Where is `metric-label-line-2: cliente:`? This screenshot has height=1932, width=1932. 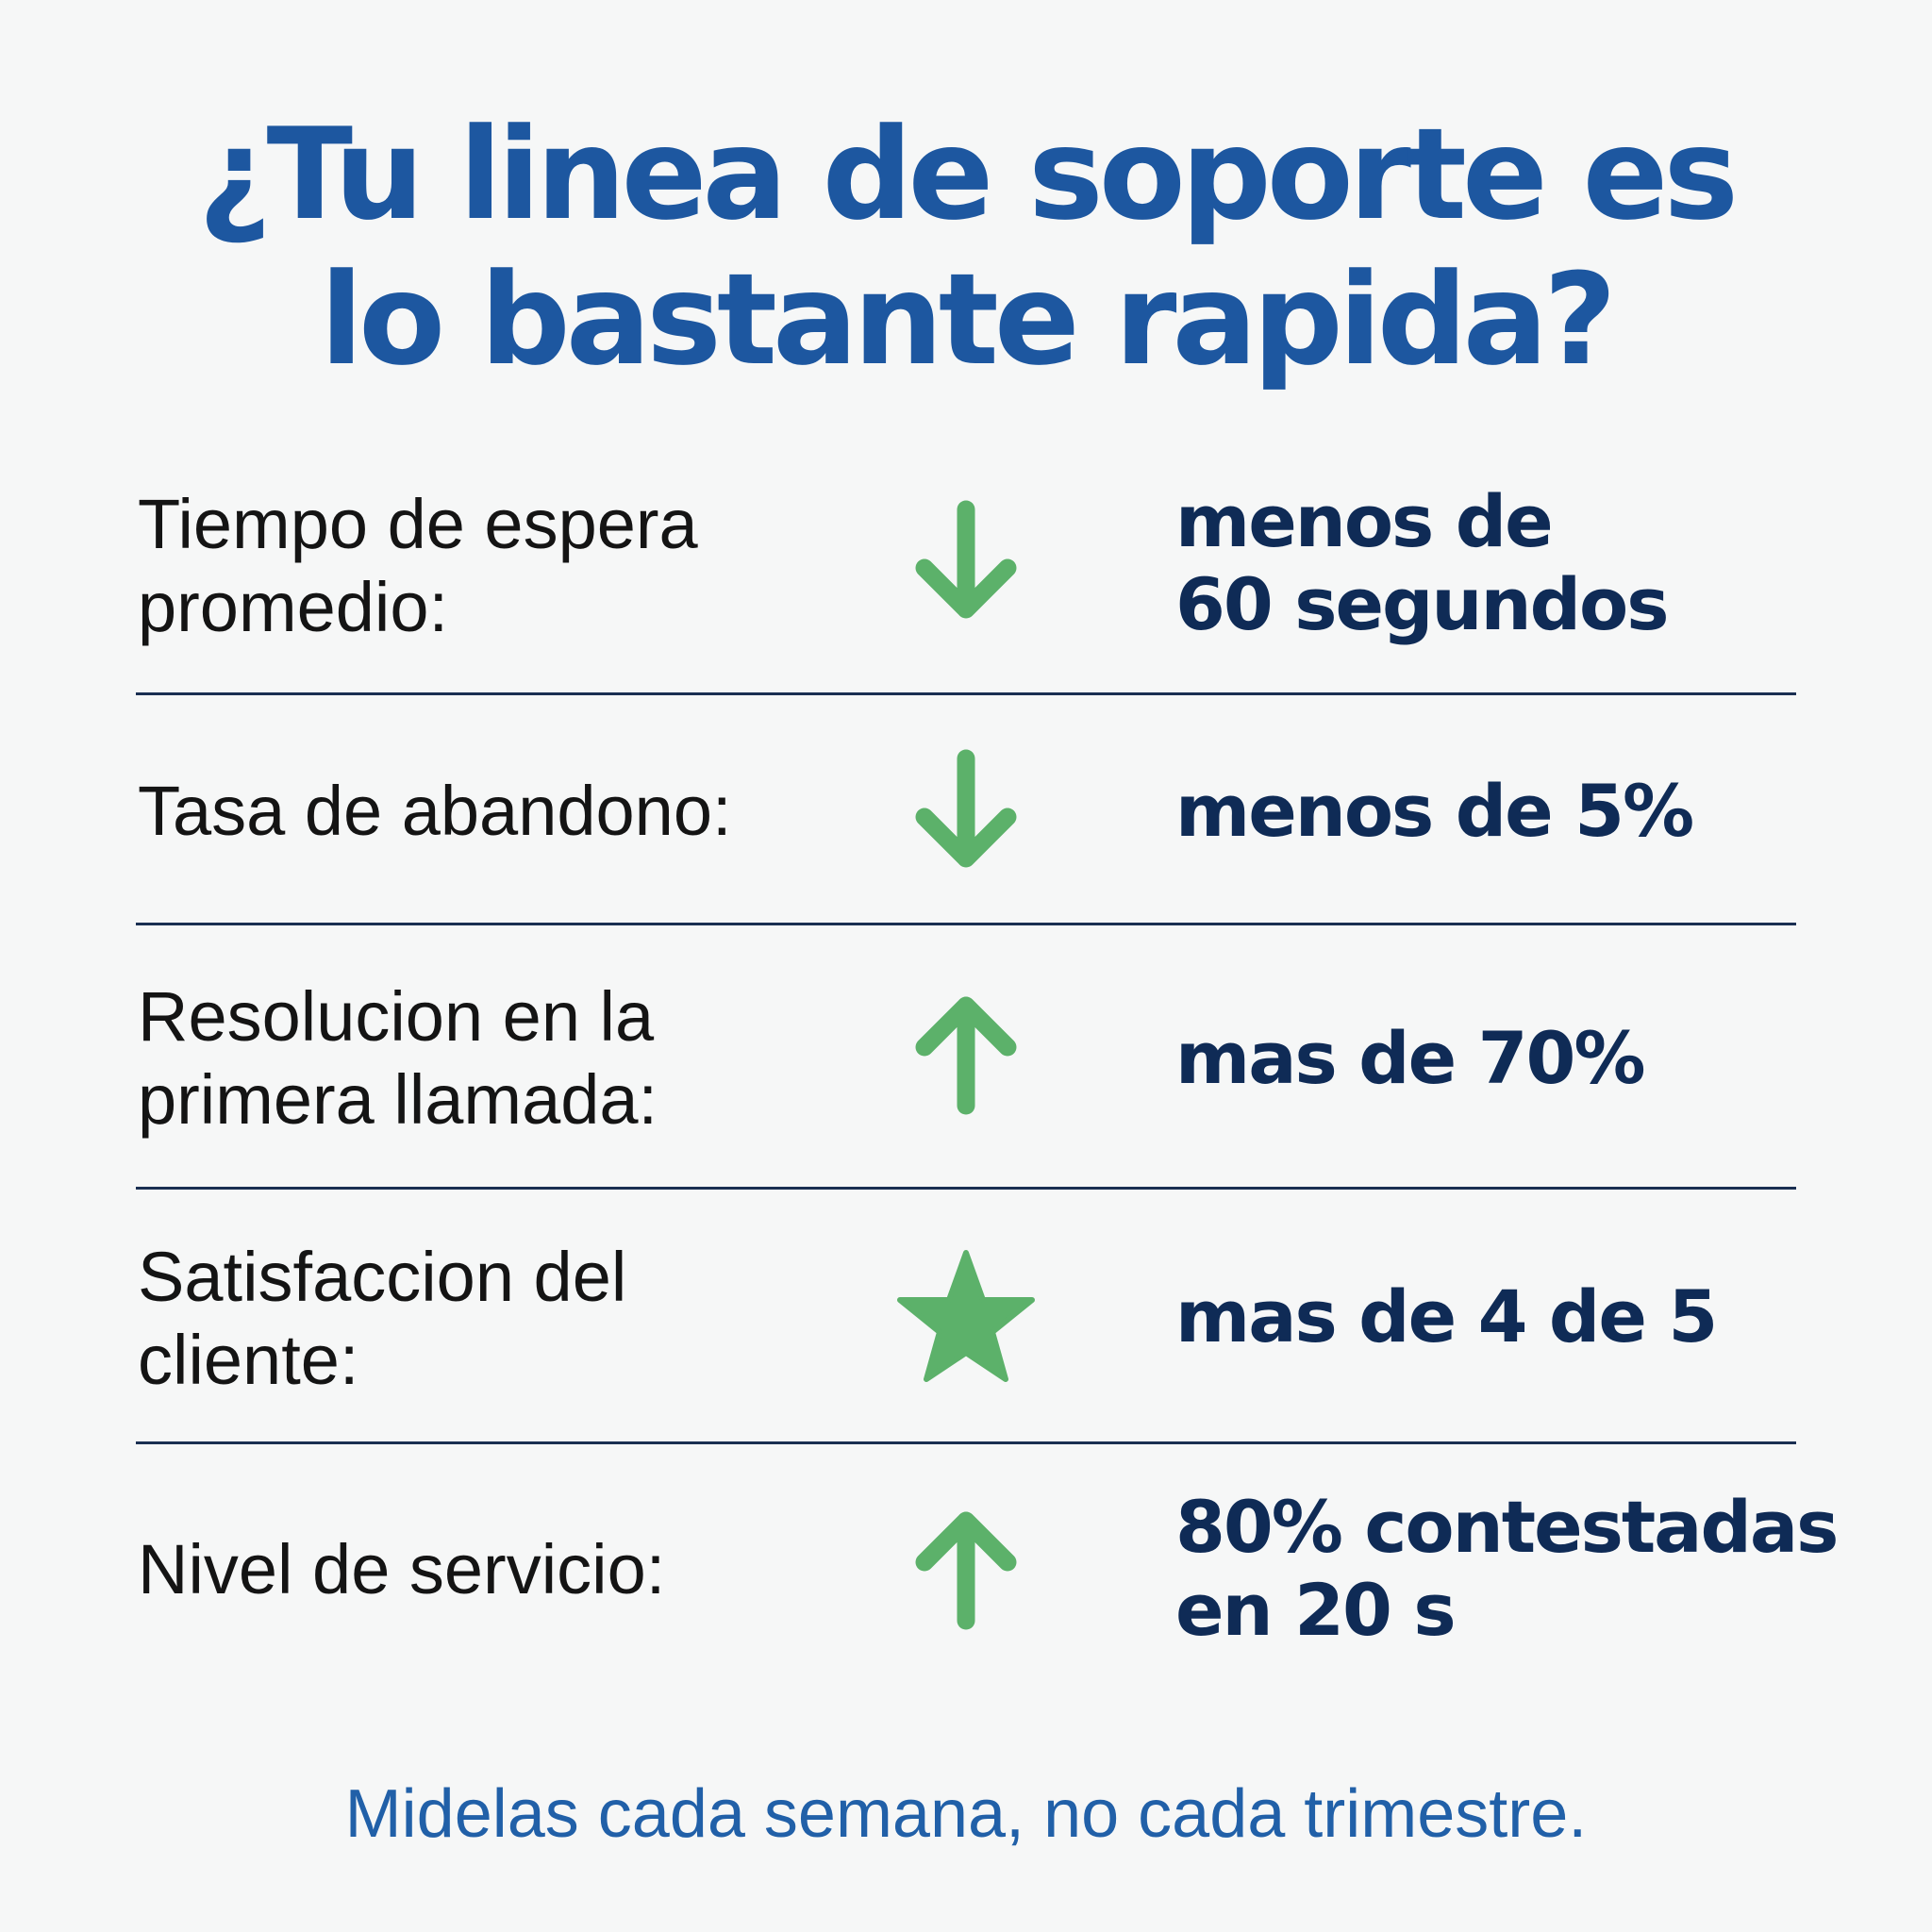 metric-label-line-2: cliente: is located at coordinates (249, 1360).